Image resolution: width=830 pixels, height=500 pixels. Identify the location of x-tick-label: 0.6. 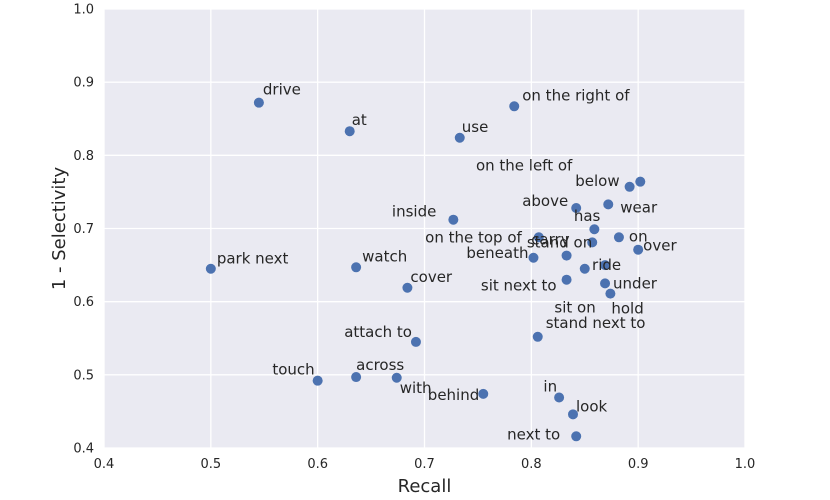
(317, 464).